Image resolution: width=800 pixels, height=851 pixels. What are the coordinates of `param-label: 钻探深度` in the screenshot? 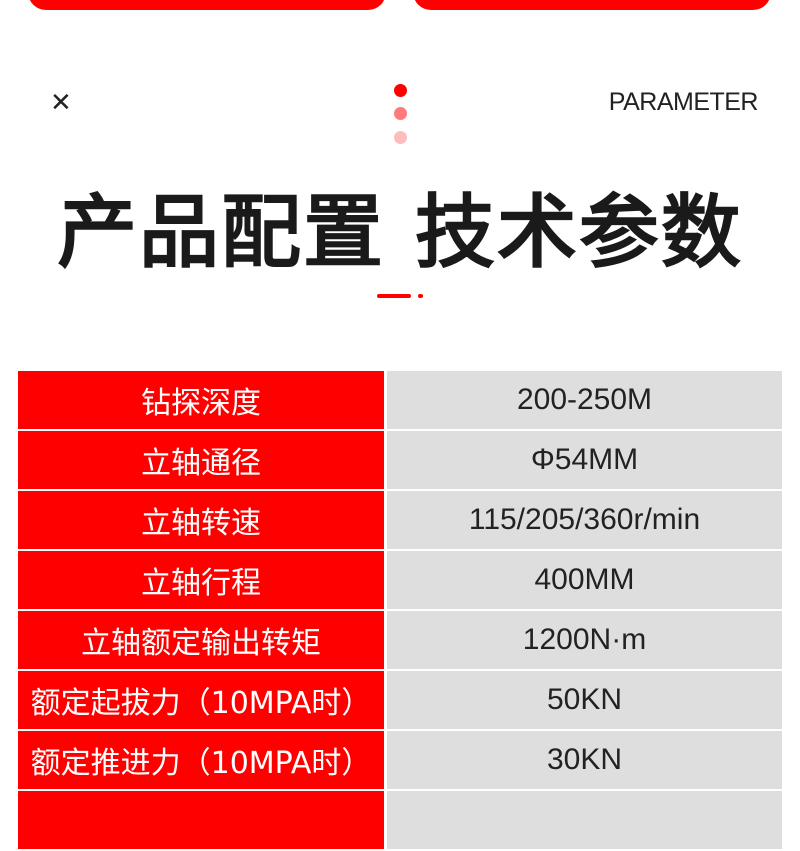 It's located at (201, 400).